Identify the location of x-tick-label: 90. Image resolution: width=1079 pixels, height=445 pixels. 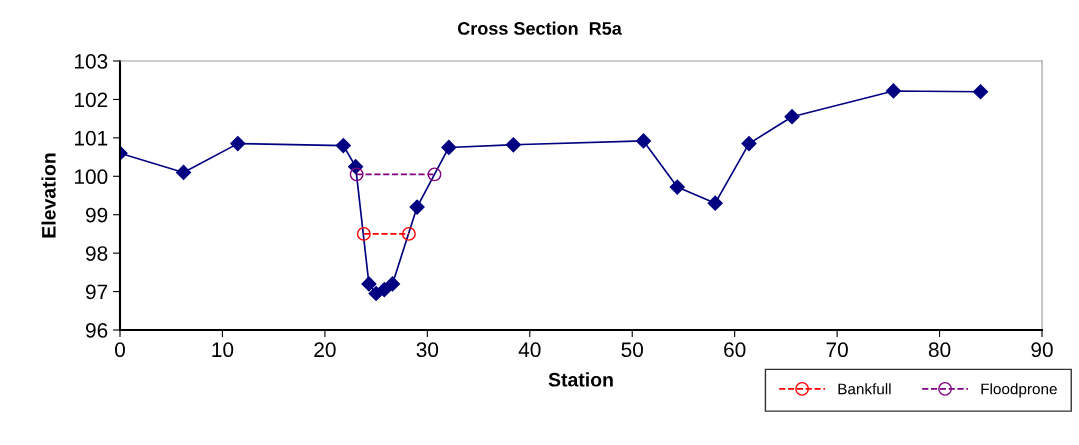
(1042, 350).